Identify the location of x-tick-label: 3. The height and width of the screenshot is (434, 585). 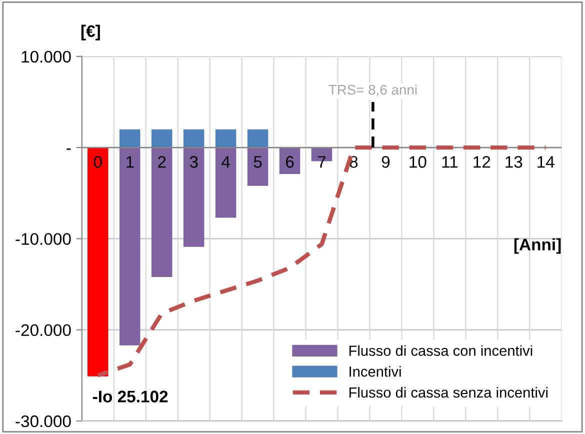
(194, 162).